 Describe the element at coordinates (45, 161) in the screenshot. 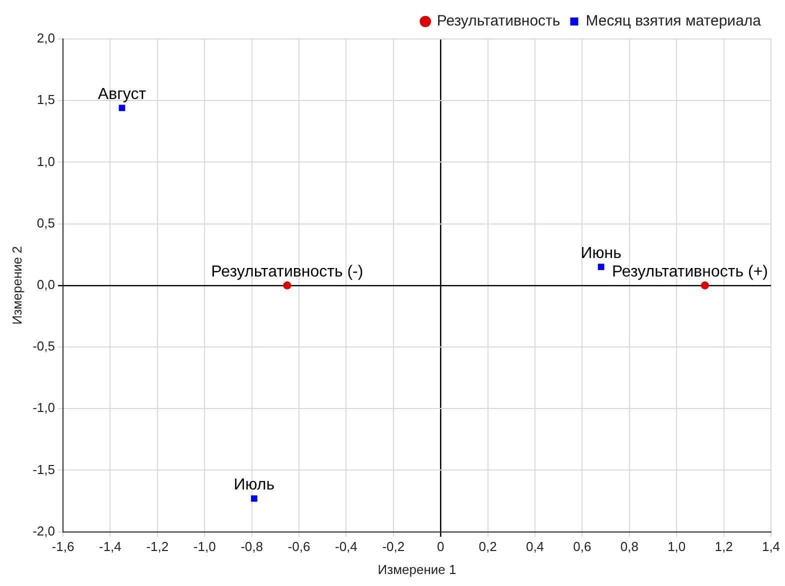

I see `y-tick-label: 1,0` at that location.